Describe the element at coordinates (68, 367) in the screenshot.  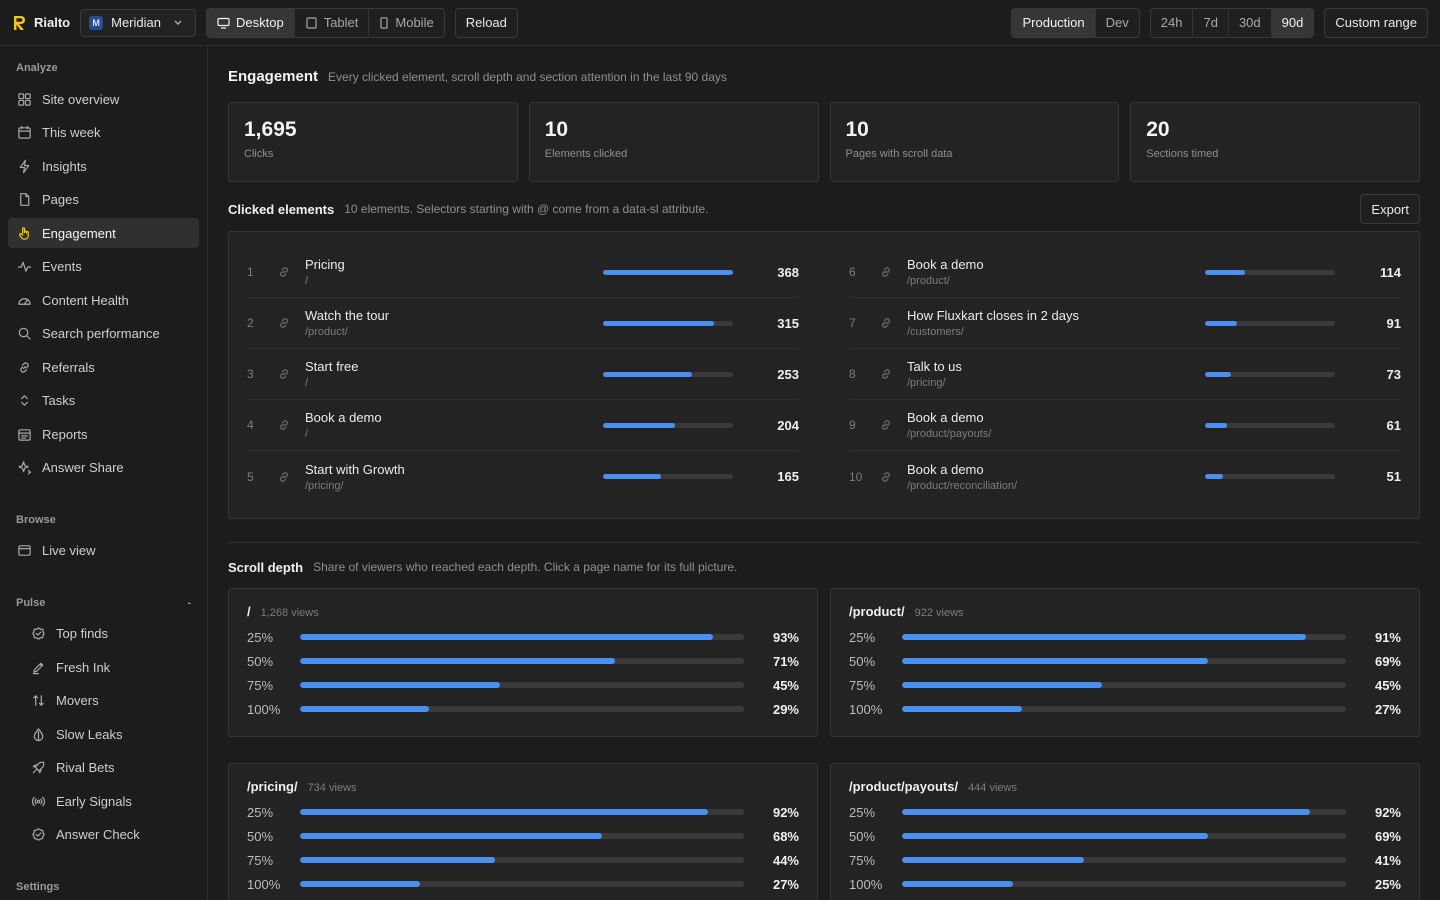
I see `sidebar-item-label: Referrals` at that location.